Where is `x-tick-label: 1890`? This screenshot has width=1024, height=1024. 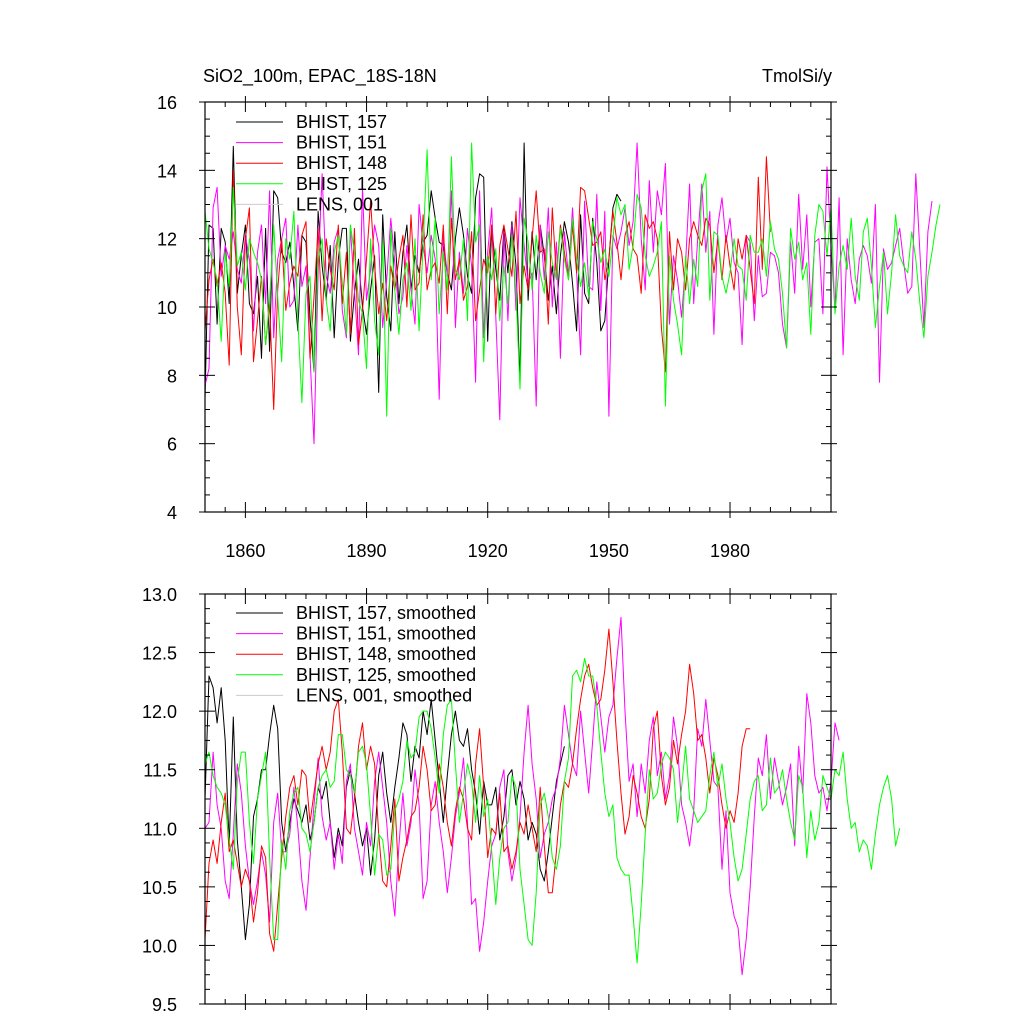 x-tick-label: 1890 is located at coordinates (367, 551).